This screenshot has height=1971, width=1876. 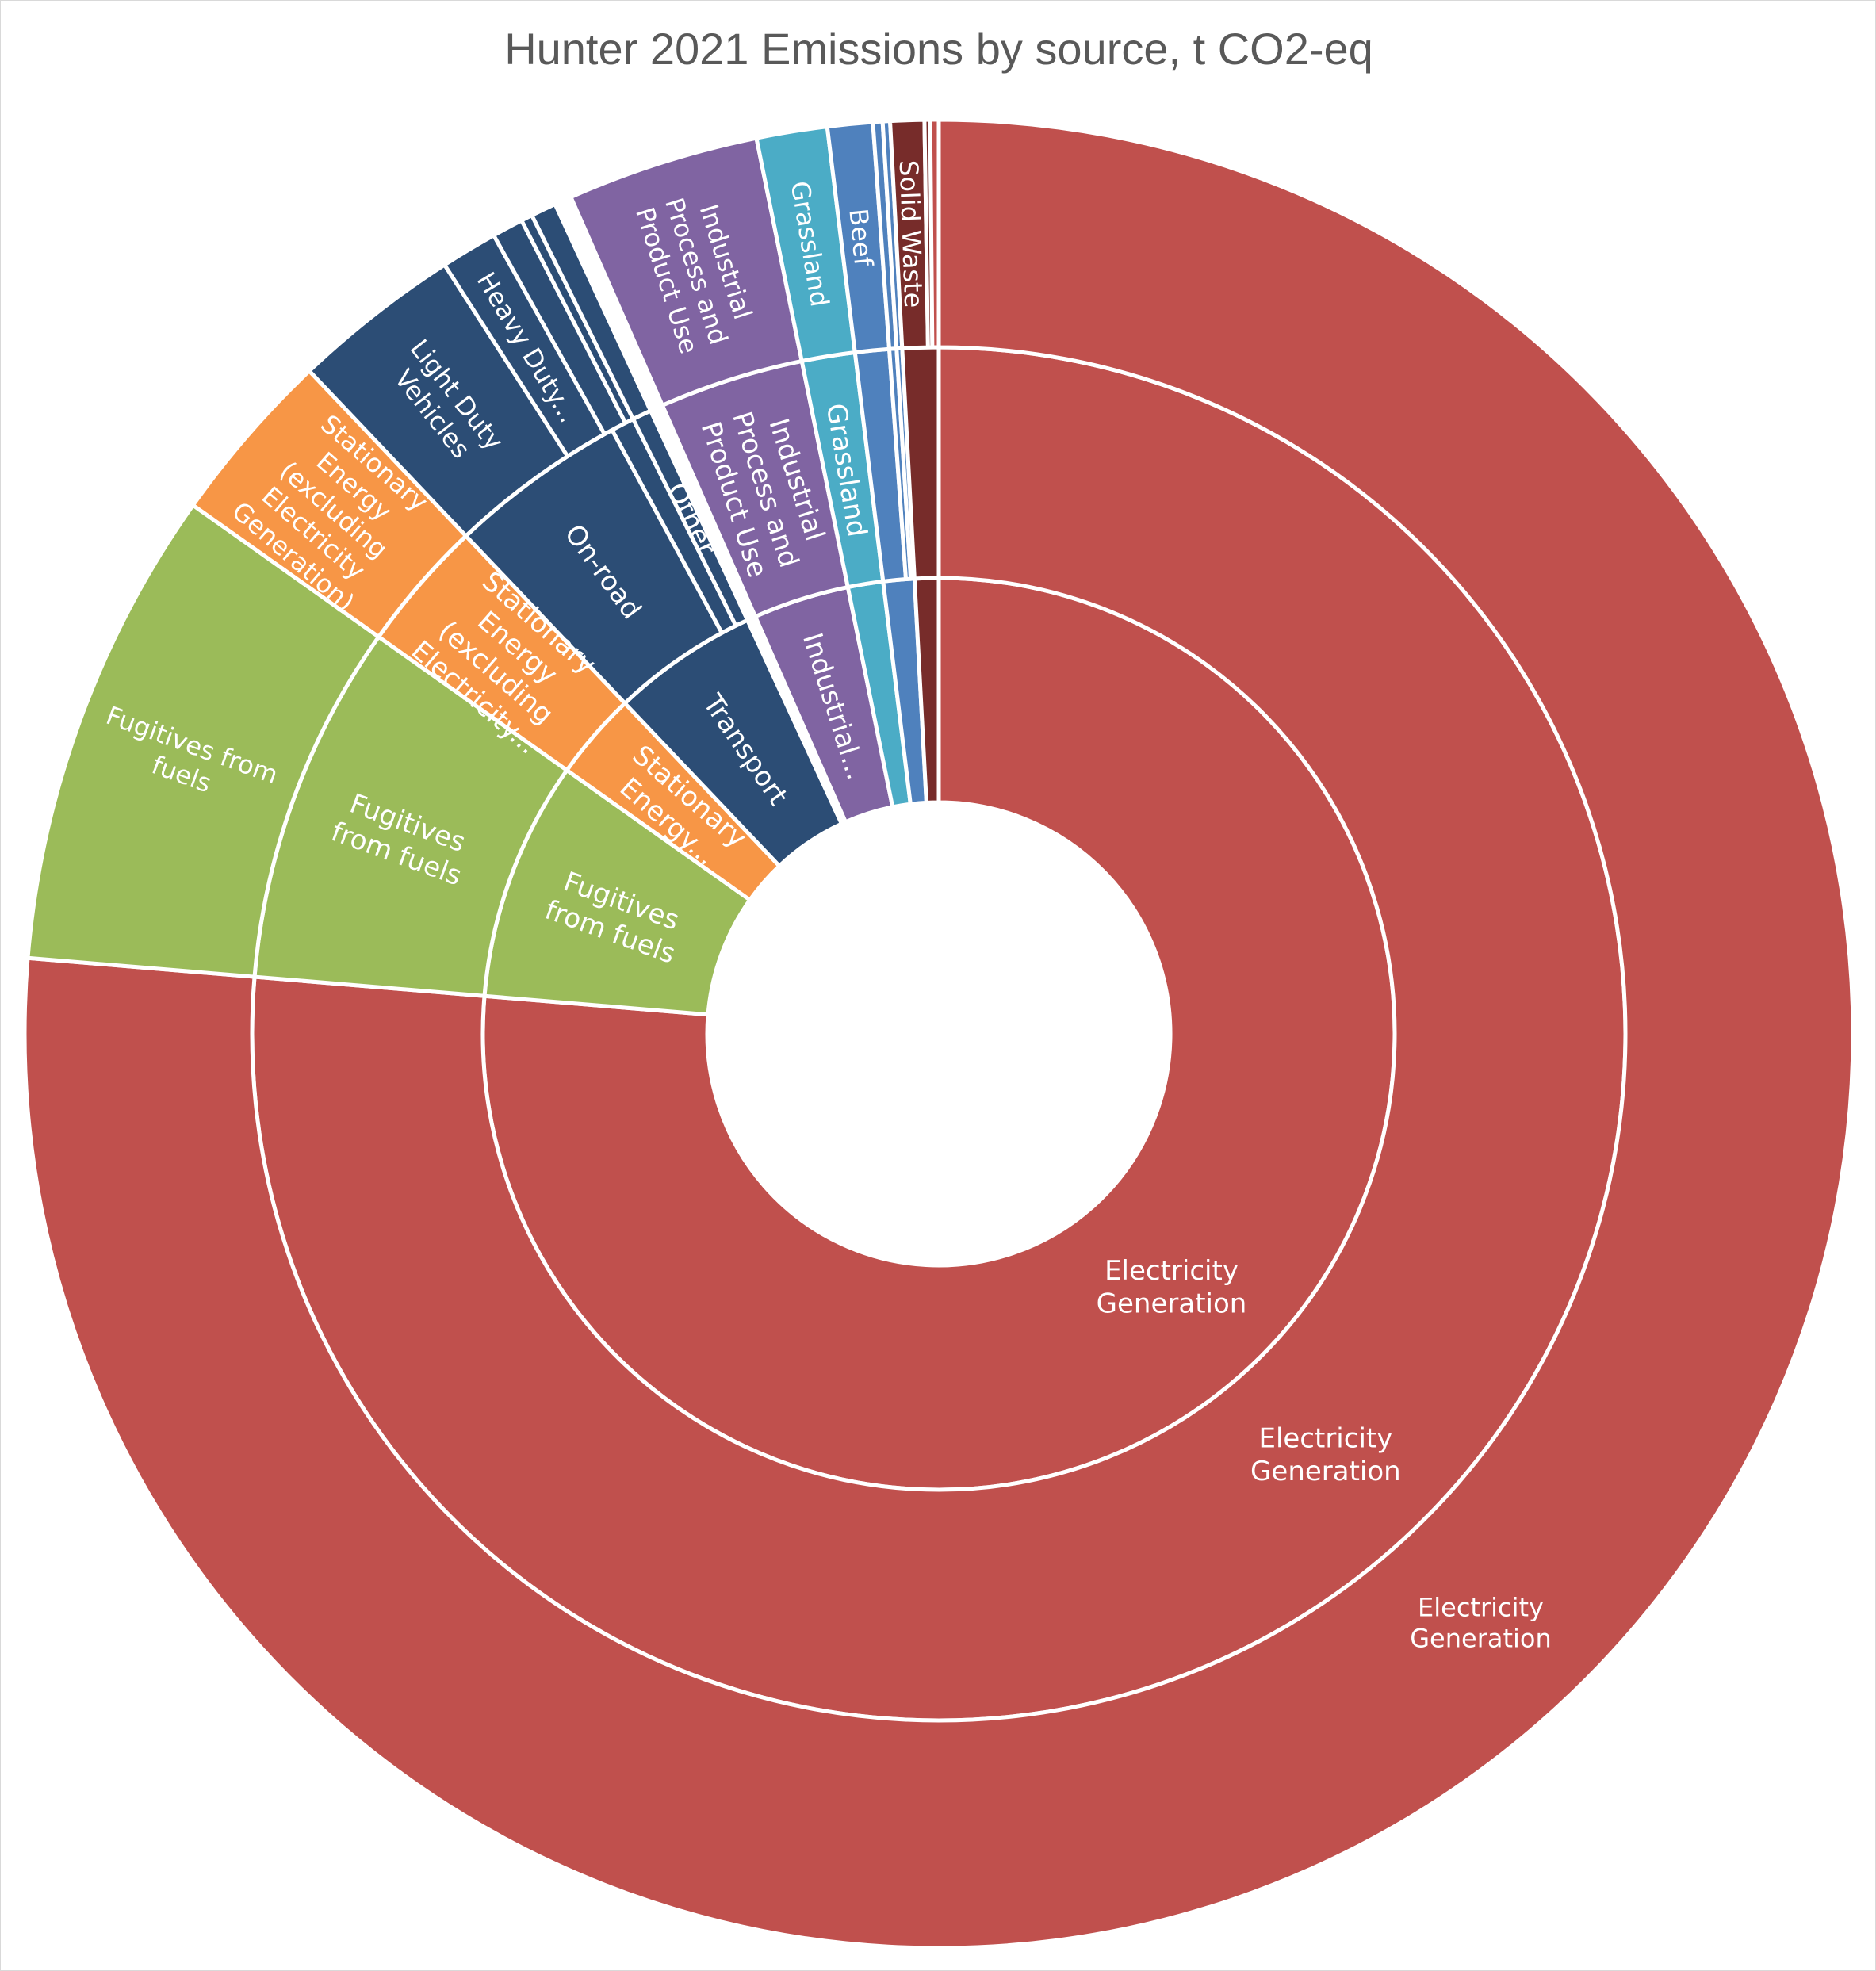 I want to click on outer-ring-label-11: Beef, so click(x=861, y=238).